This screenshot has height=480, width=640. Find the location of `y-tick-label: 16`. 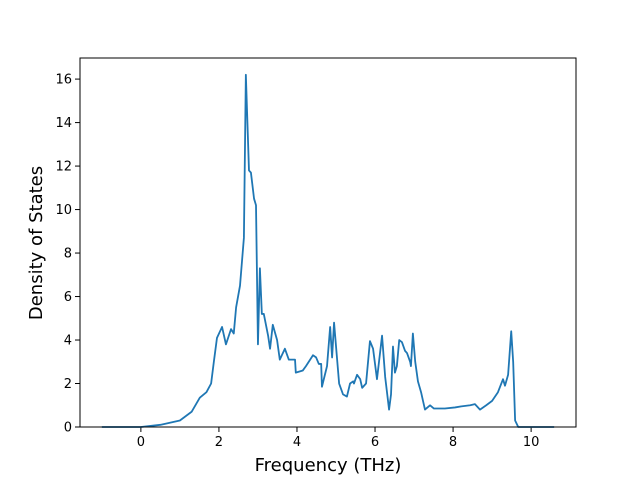

y-tick-label: 16 is located at coordinates (63, 80).